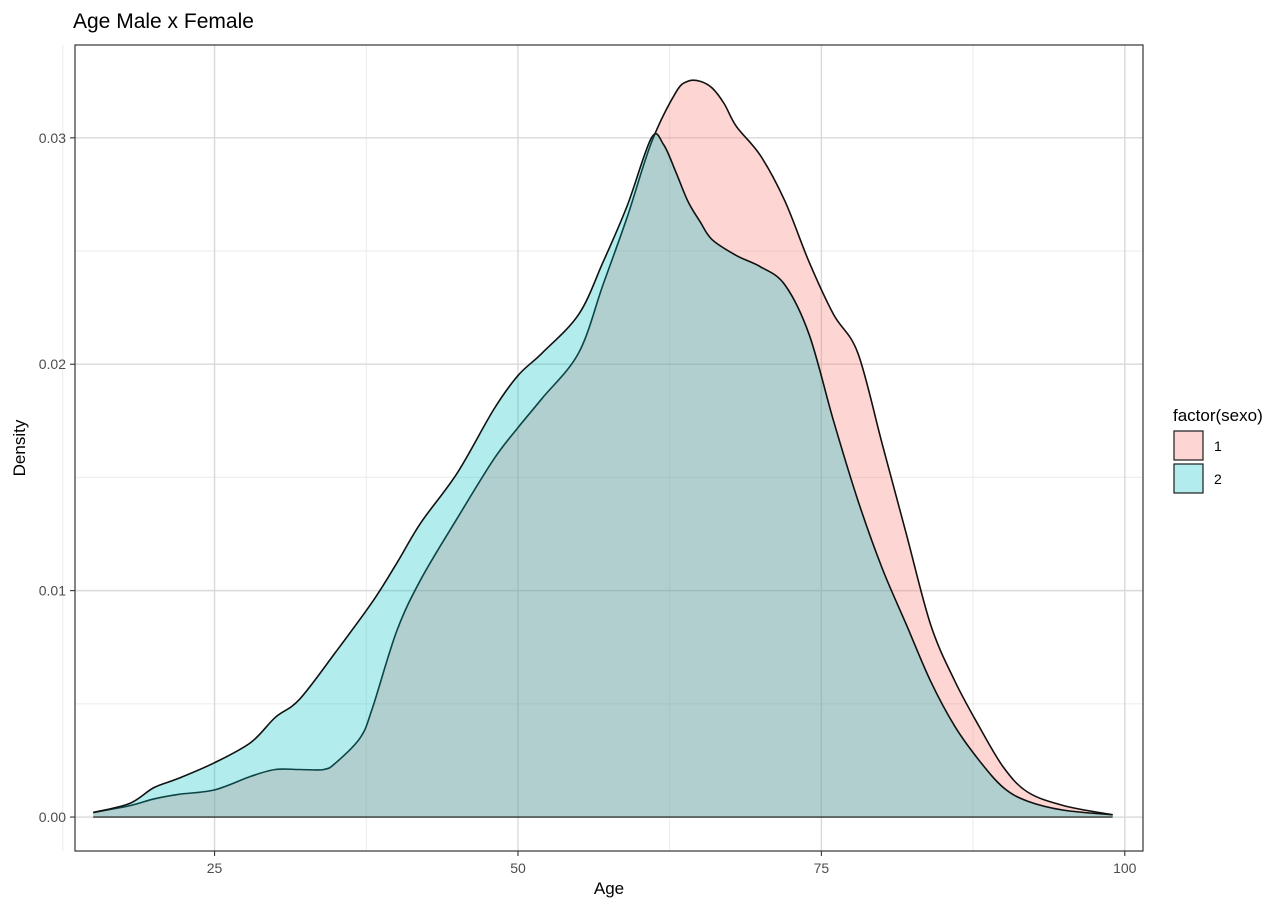 The width and height of the screenshot is (1280, 906). I want to click on y-tick-label: 0.01, so click(52, 591).